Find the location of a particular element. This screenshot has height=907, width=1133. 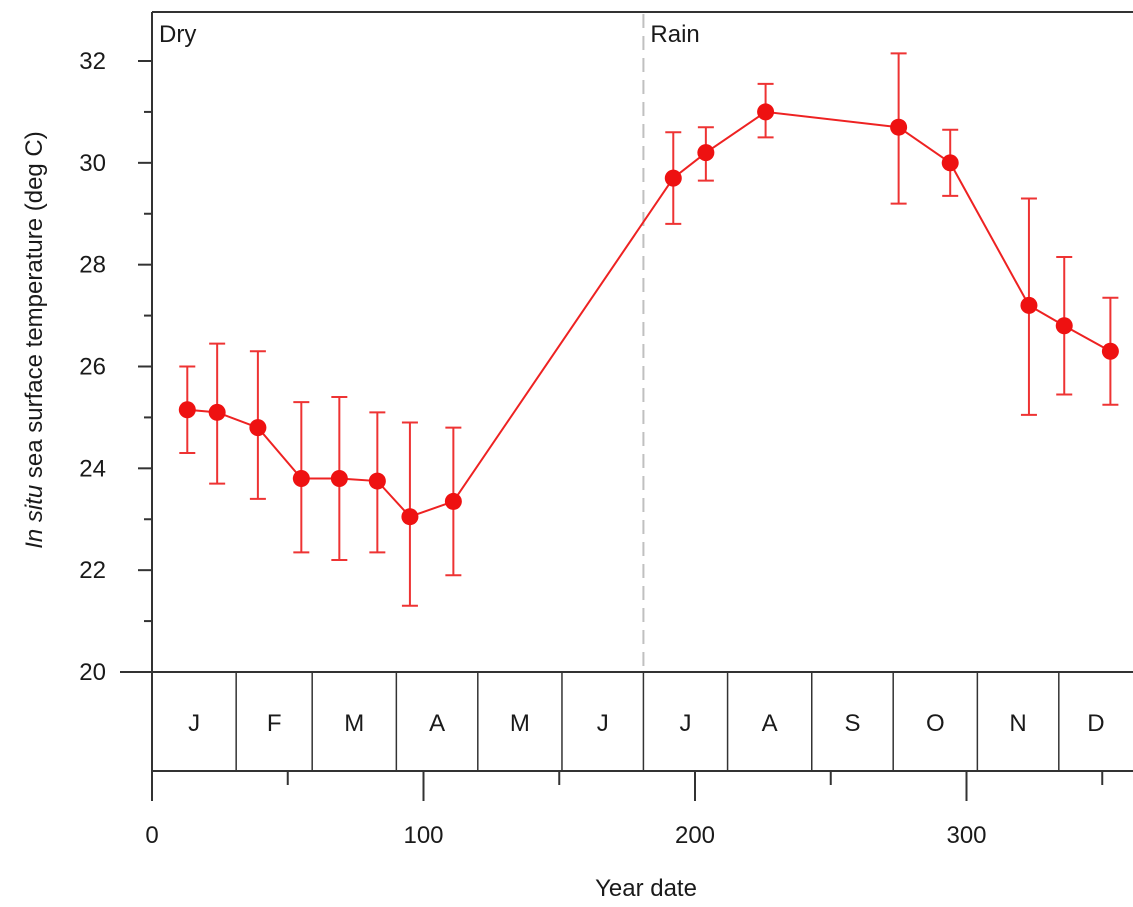

x-tick-label: 200 is located at coordinates (695, 835).